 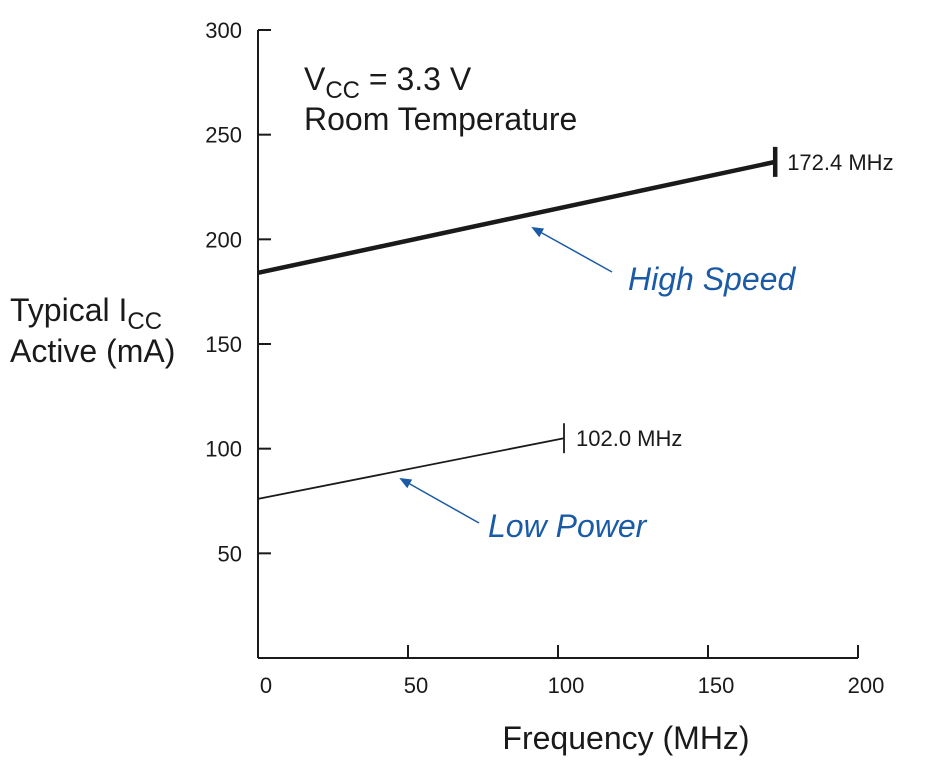 I want to click on vcc-value: = 3.3 V, so click(x=416, y=79).